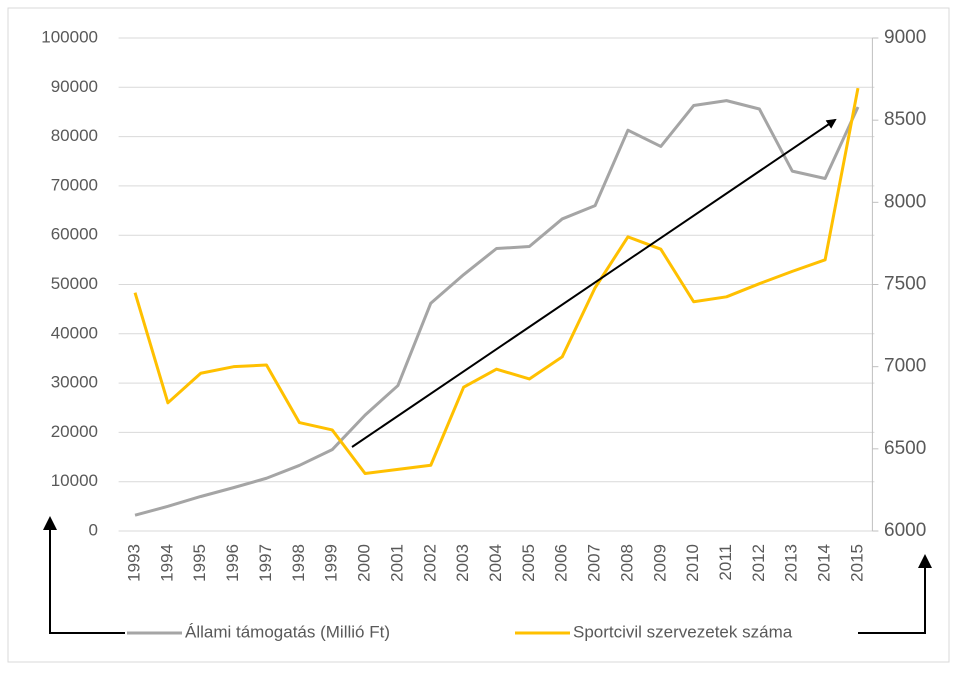  Describe the element at coordinates (74, 382) in the screenshot. I see `y-tick-label: 30000` at that location.